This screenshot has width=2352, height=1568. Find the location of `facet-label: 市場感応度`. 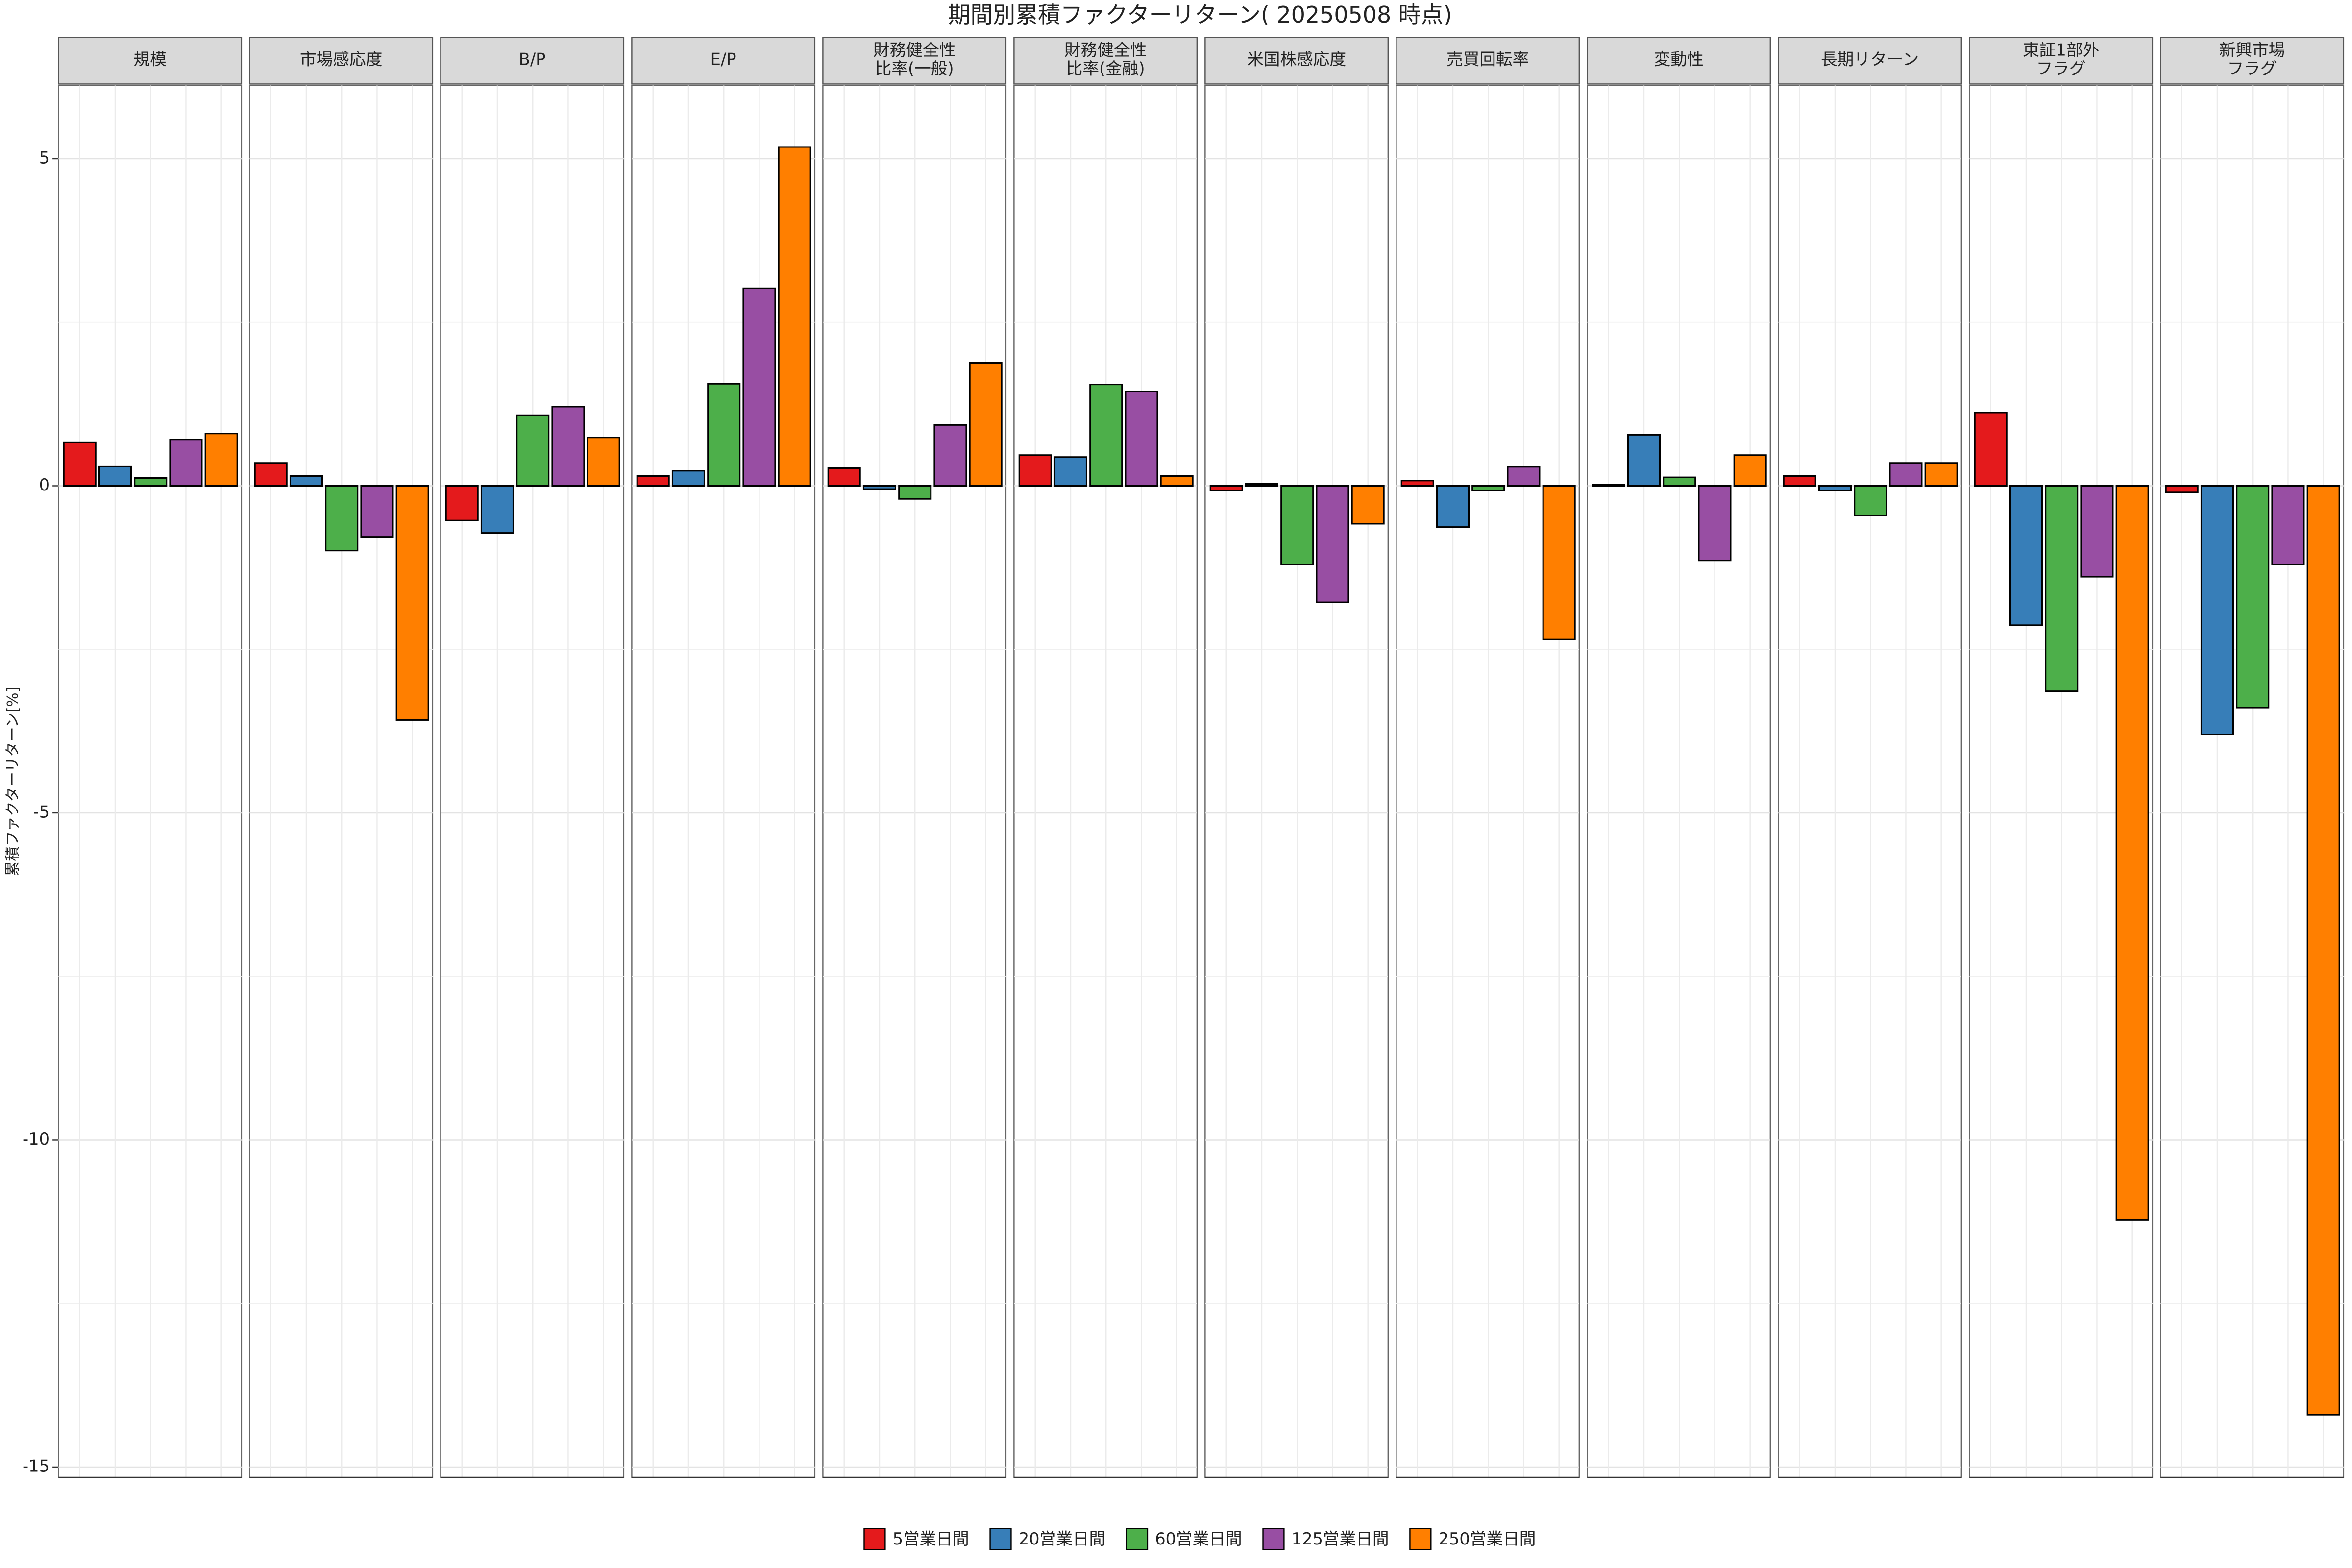

facet-label: 市場感応度 is located at coordinates (341, 59).